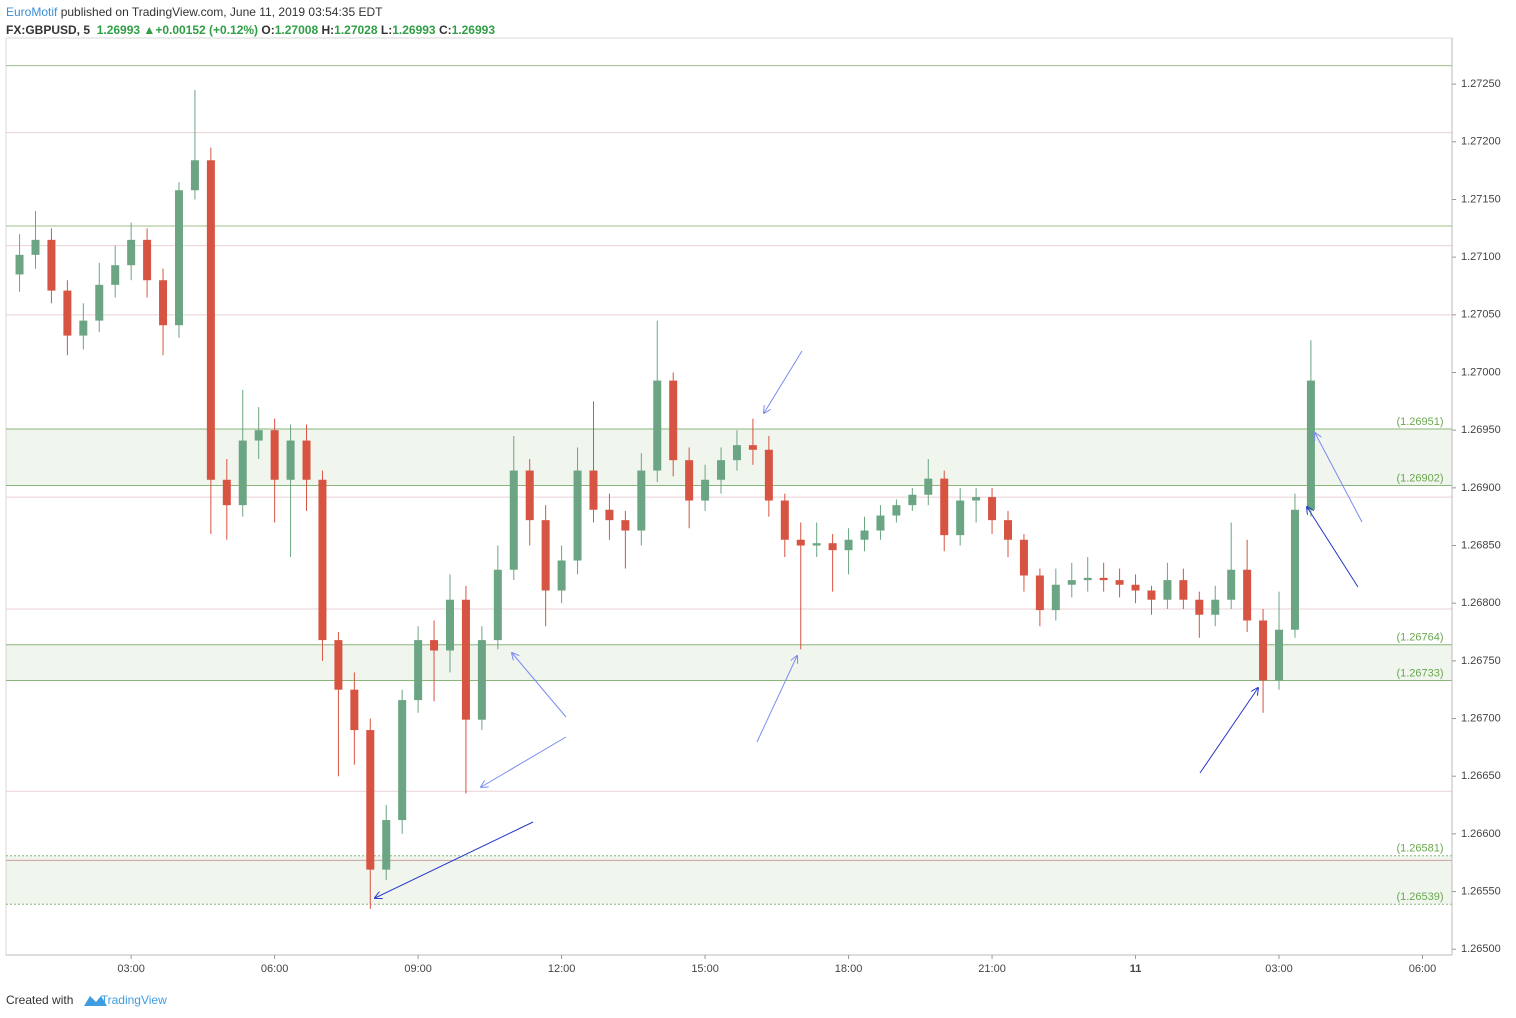 This screenshot has height=1018, width=1516. I want to click on y-tick-label: 1.26550, so click(1481, 891).